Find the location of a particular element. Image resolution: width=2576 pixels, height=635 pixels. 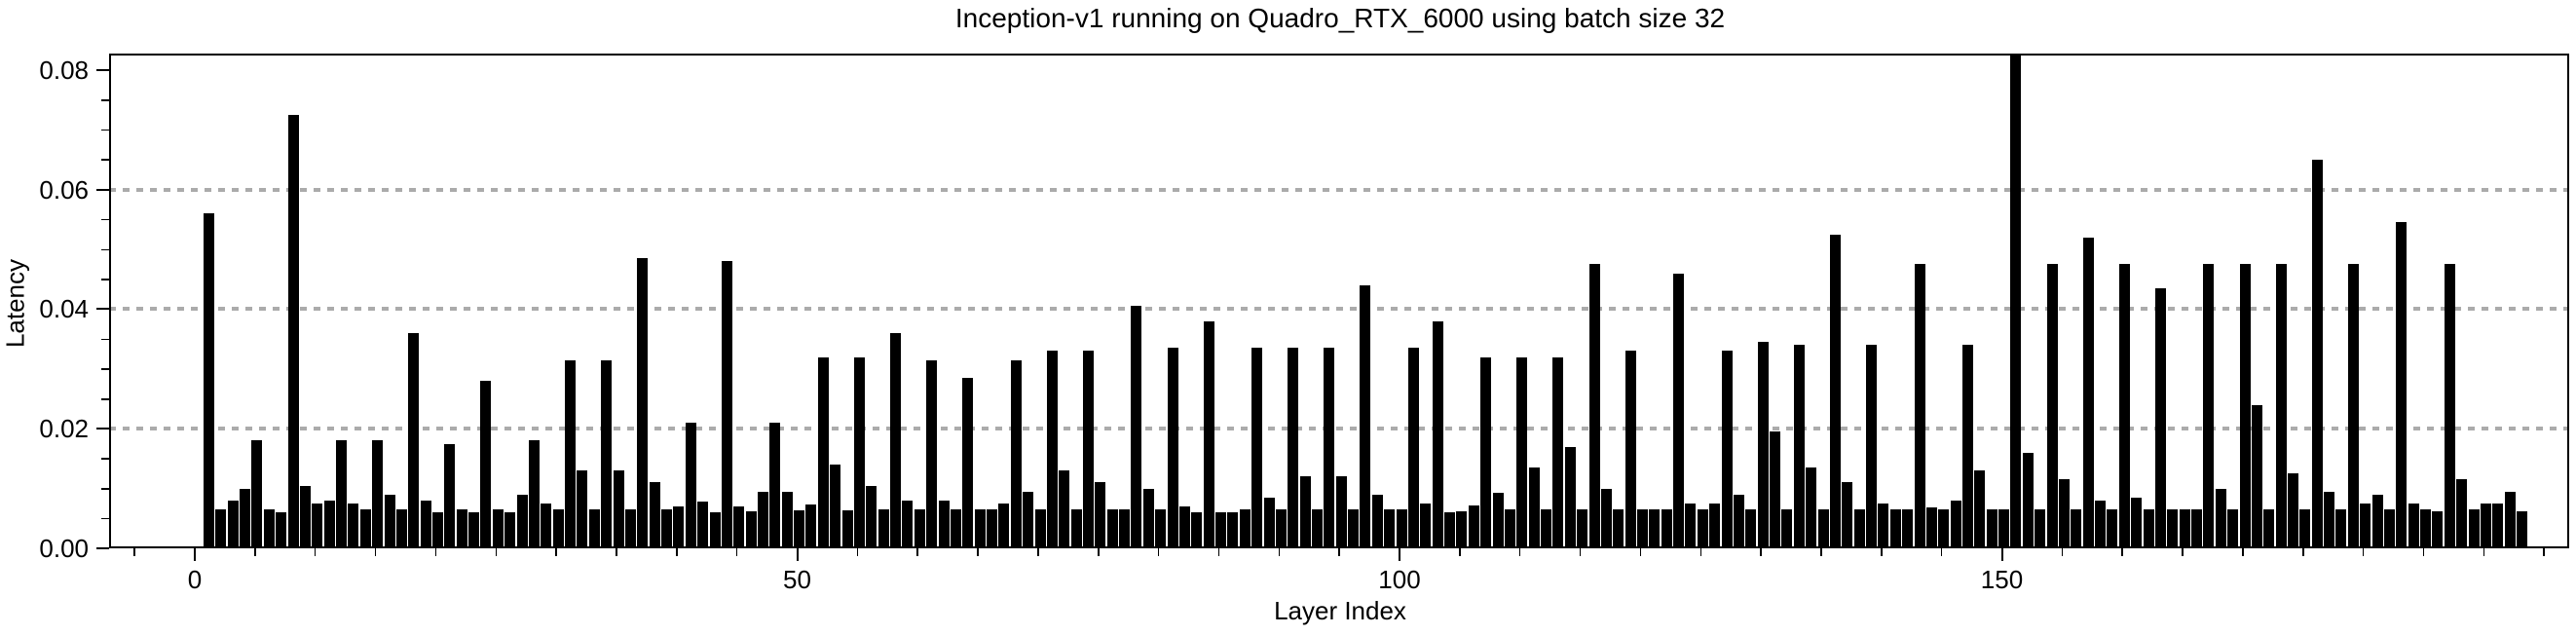

y-tick-label: 0.08 is located at coordinates (64, 70).